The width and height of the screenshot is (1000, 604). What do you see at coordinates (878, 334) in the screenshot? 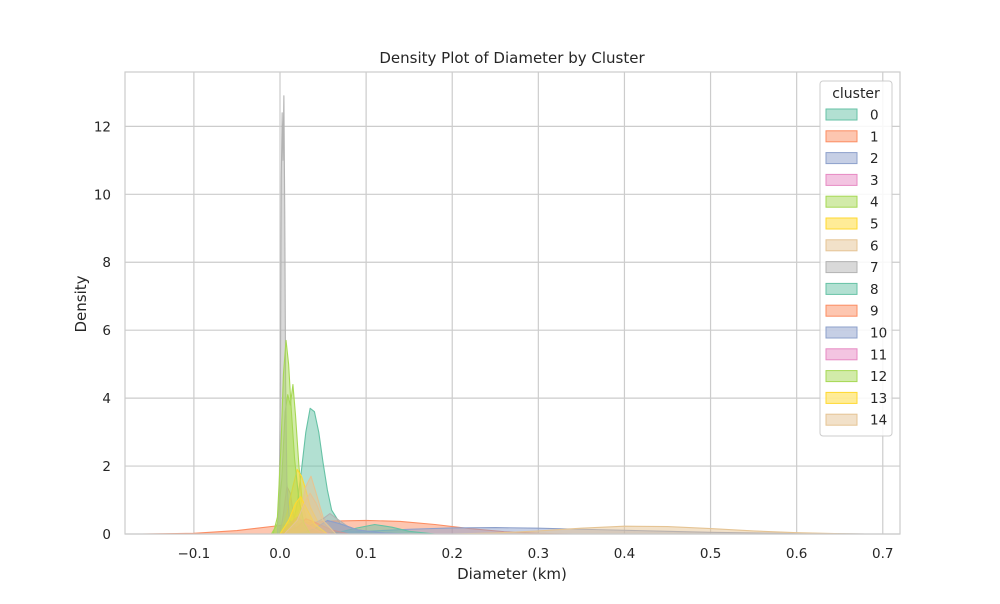
I see `legend-label-cluster-10: 10` at bounding box center [878, 334].